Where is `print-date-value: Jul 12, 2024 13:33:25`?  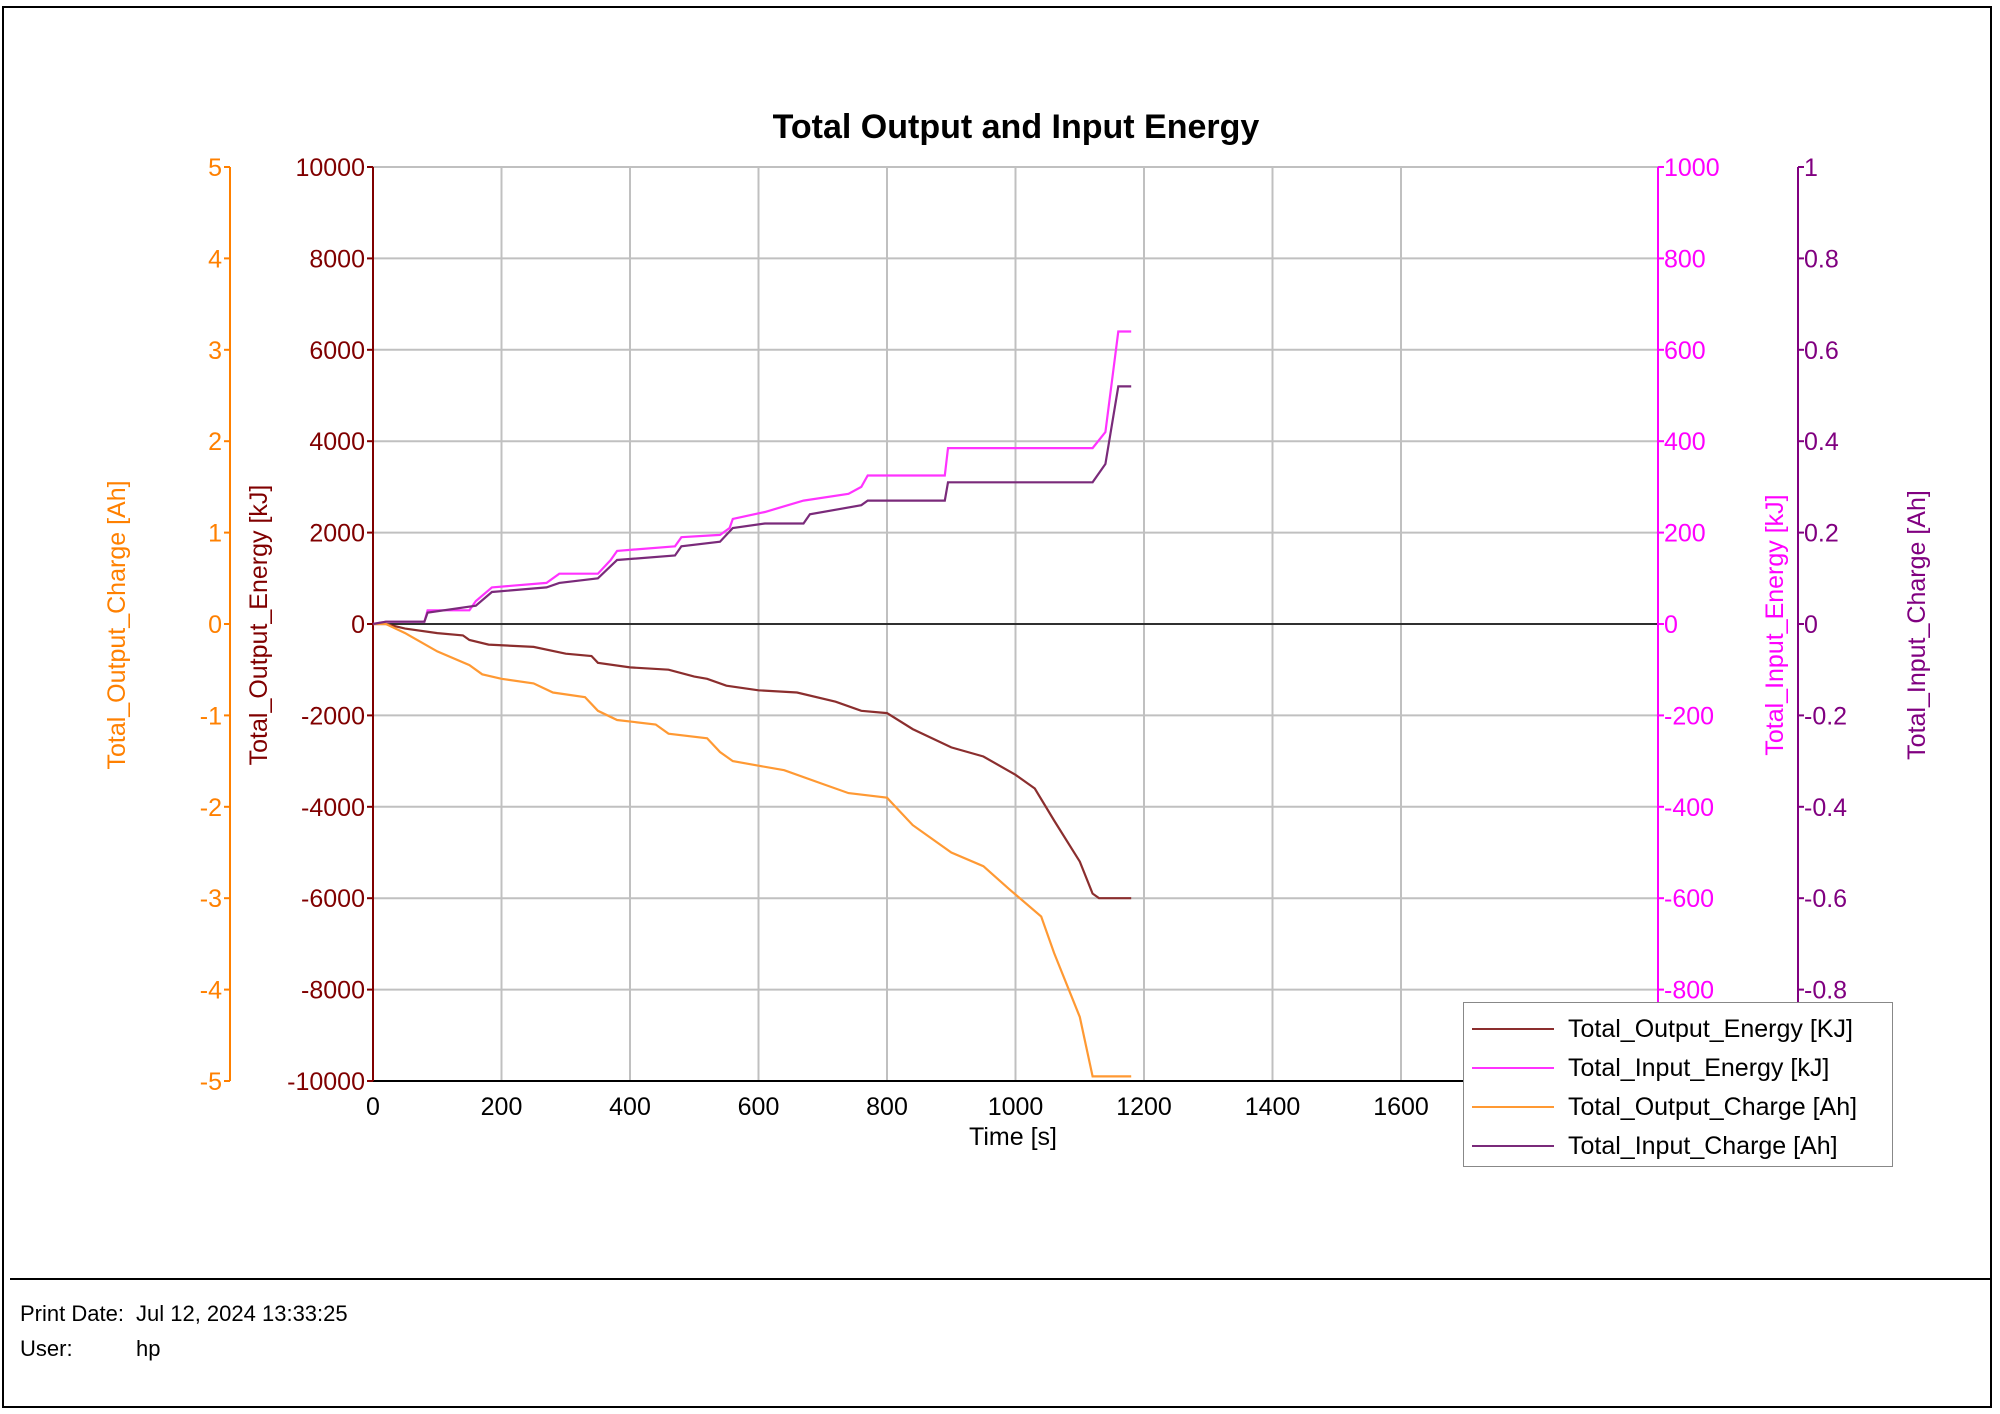 print-date-value: Jul 12, 2024 13:33:25 is located at coordinates (242, 1313).